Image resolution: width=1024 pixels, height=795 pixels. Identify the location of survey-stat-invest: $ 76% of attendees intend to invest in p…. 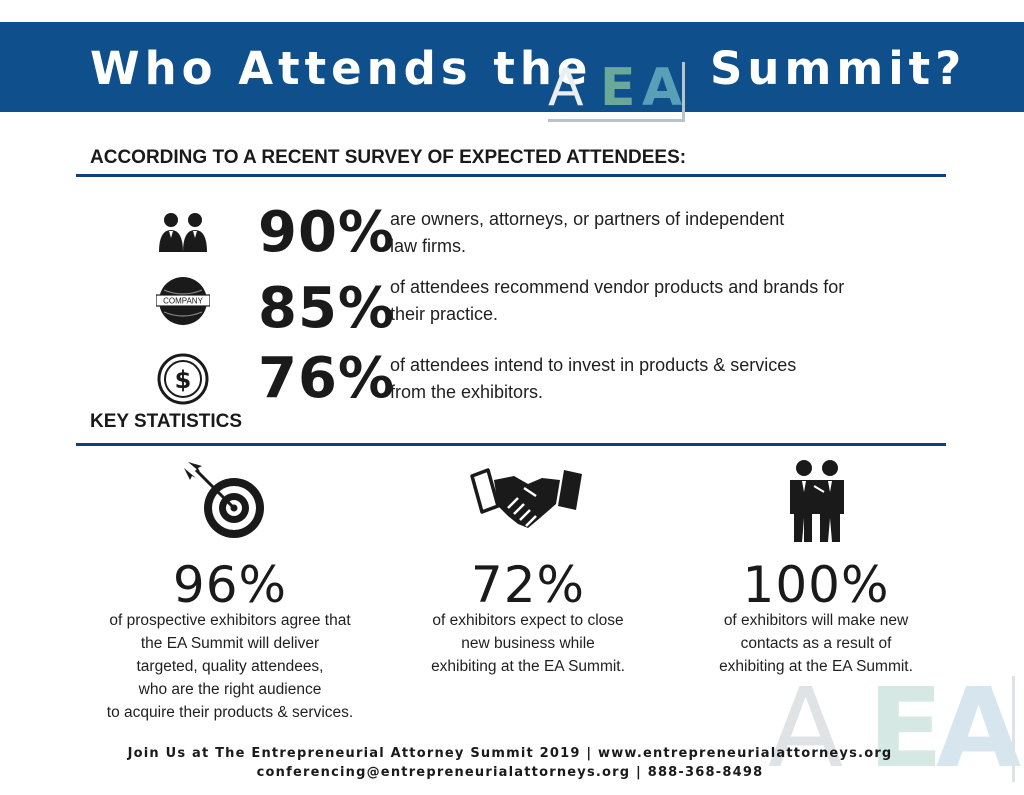
(512, 381).